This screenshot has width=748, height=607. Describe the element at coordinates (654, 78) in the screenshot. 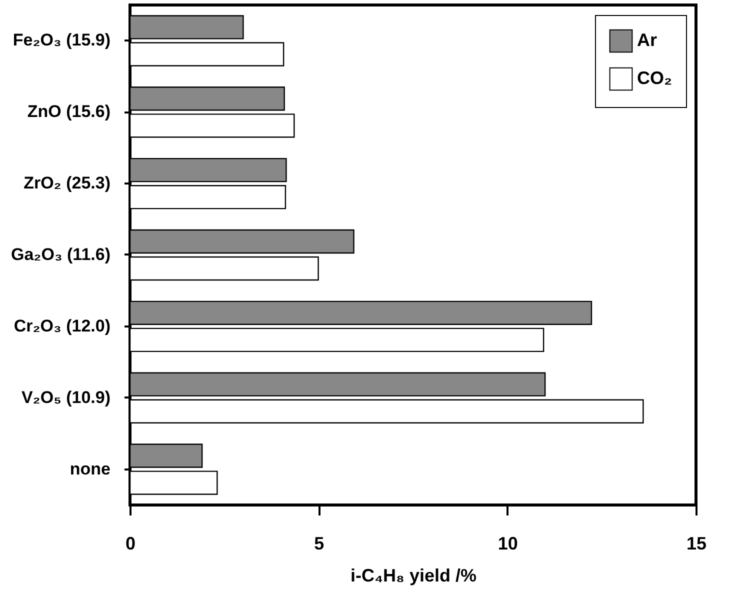

I see `legend-label: CO₂` at that location.